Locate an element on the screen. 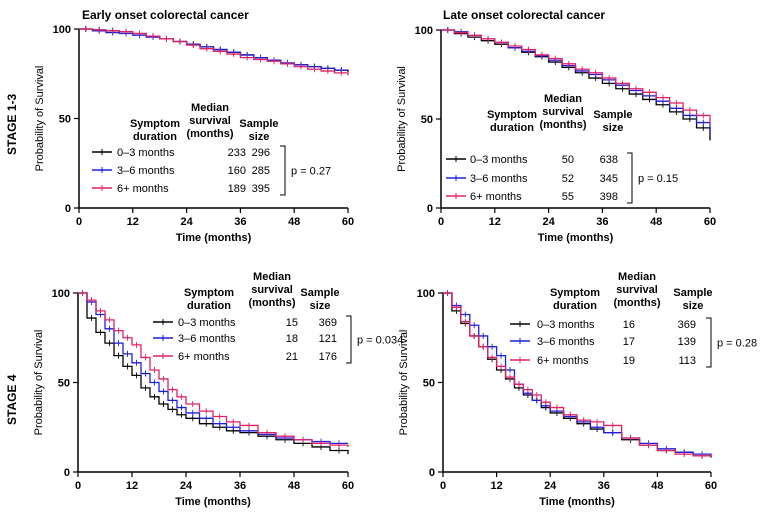 The image size is (771, 518). column-title-late: Late onset colorectal cancer is located at coordinates (524, 15).